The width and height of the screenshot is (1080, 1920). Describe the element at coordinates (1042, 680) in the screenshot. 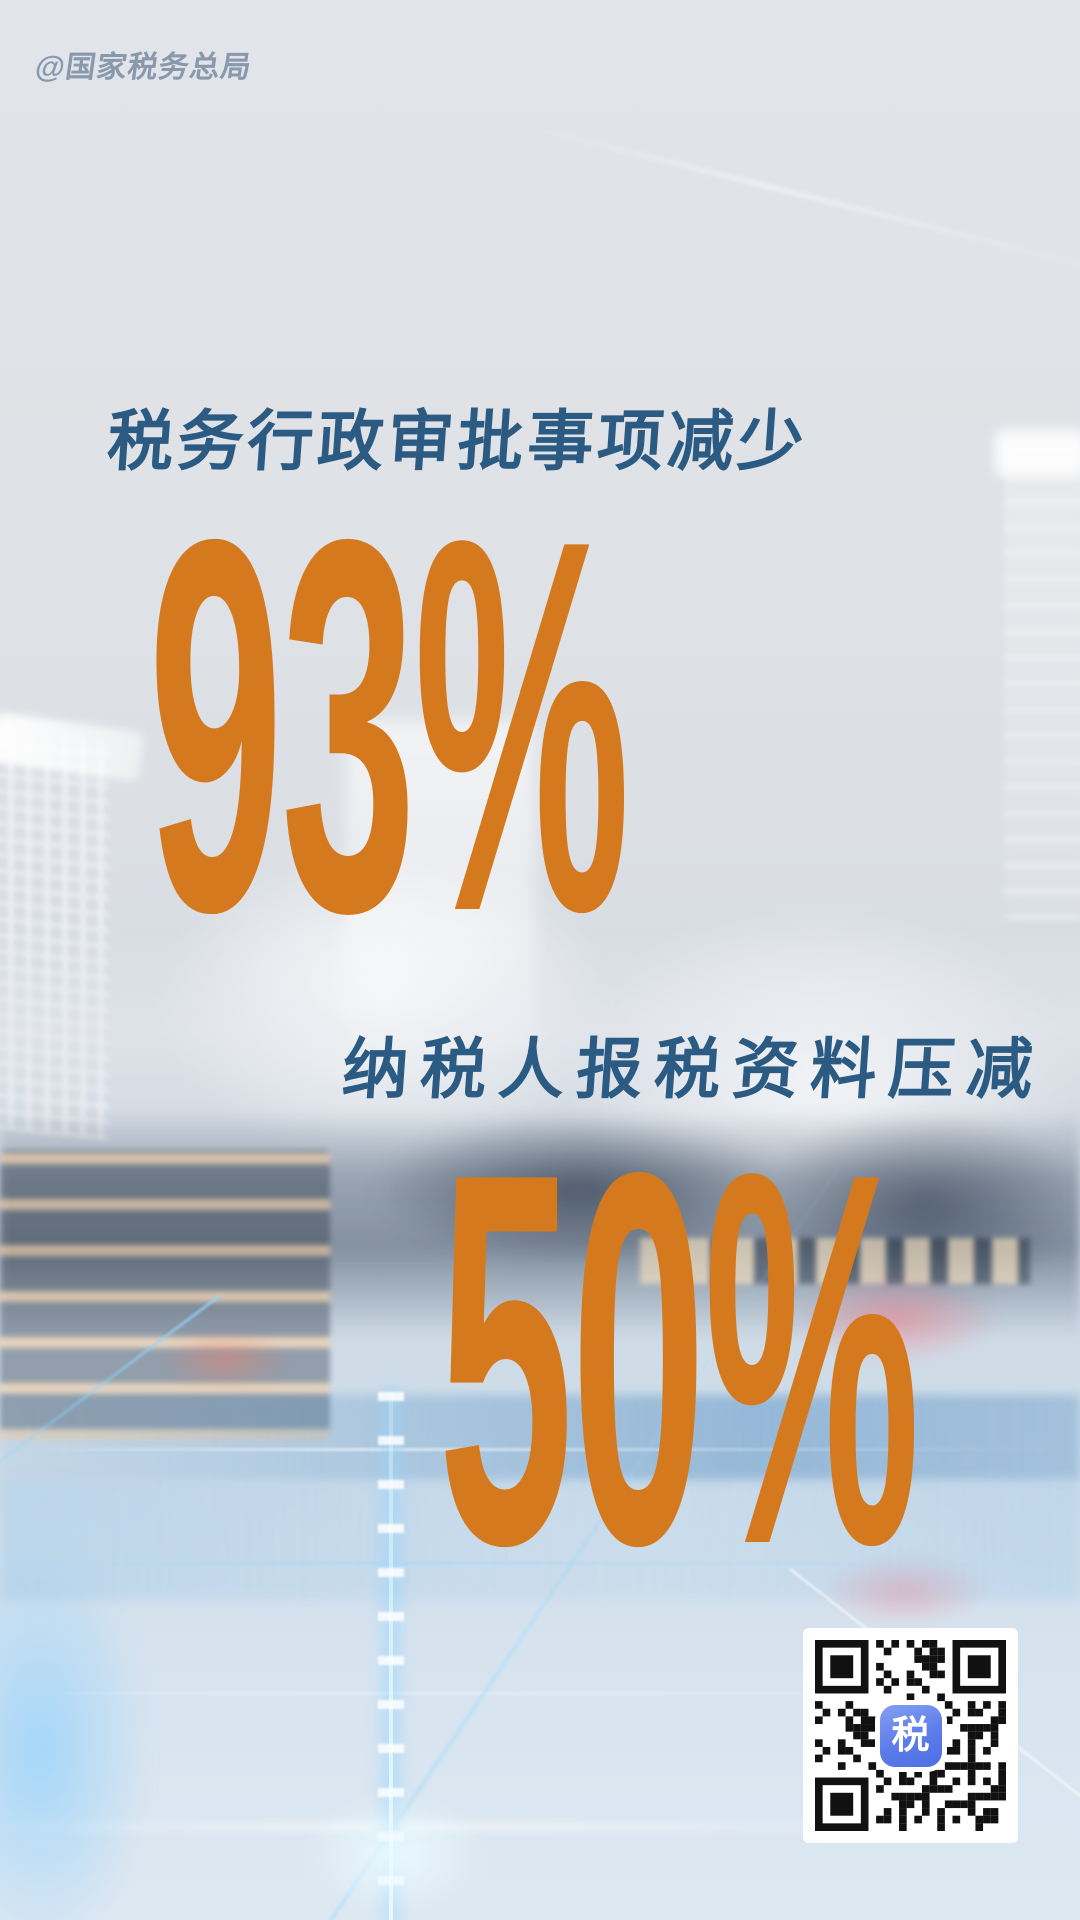

I see `city-tower-right` at that location.